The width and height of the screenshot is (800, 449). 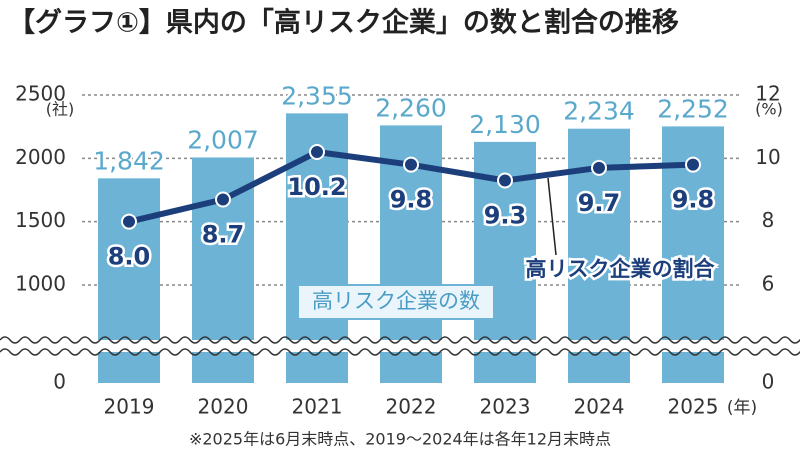 I want to click on y-tick-label: 2000, so click(x=40, y=157).